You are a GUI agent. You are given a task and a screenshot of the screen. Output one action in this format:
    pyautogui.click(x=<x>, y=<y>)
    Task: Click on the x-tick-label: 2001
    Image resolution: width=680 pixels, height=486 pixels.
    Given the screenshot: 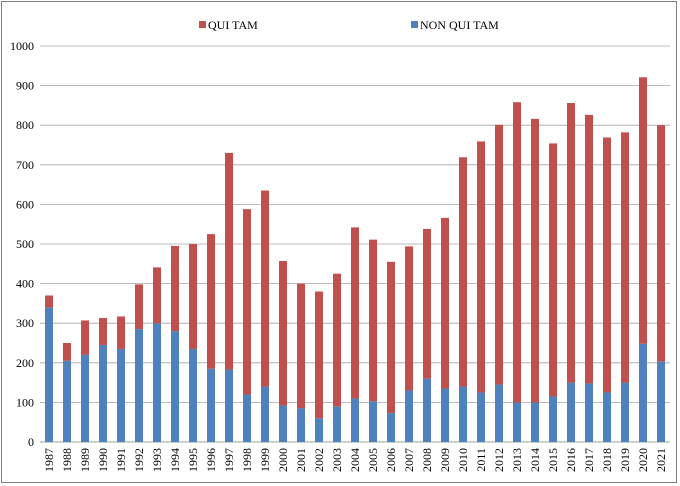 What is the action you would take?
    pyautogui.click(x=301, y=460)
    